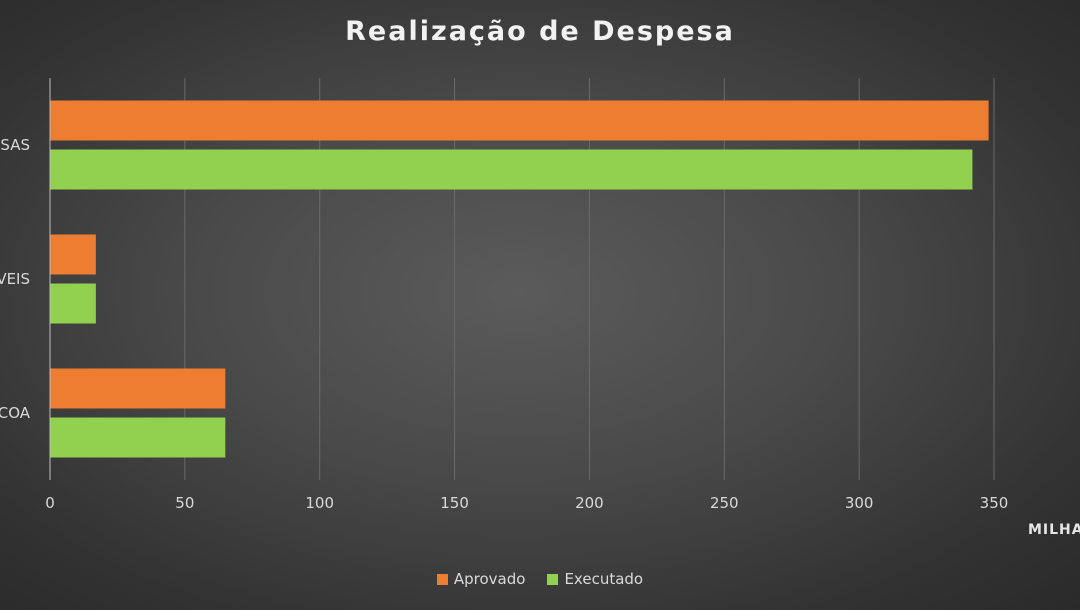 This screenshot has width=1080, height=610. What do you see at coordinates (526, 503) in the screenshot?
I see `tick-labels: 0 50 100 150 200 250 300 350` at bounding box center [526, 503].